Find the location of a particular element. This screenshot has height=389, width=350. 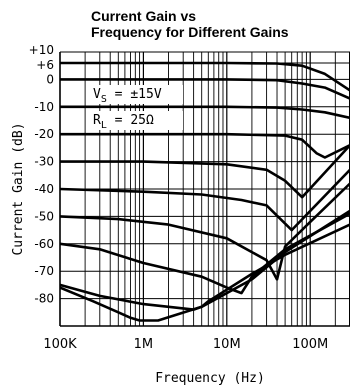

y-tick-label: +6 is located at coordinates (45, 65).